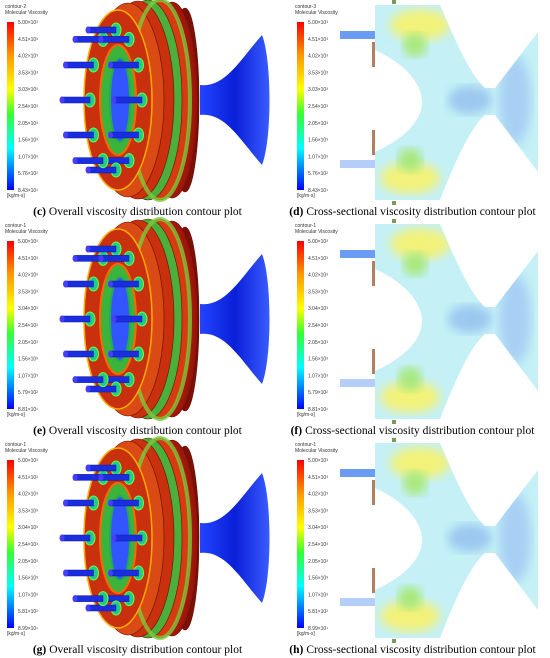  What do you see at coordinates (318, 612) in the screenshot?
I see `colorbar-tick-label: 5.81×10²` at bounding box center [318, 612].